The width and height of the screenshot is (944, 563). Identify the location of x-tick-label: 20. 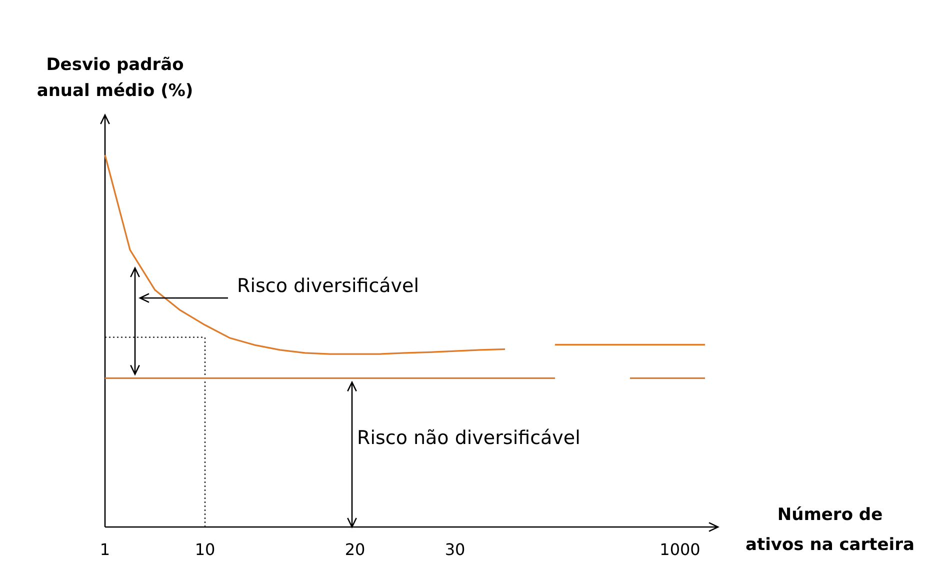
(355, 549).